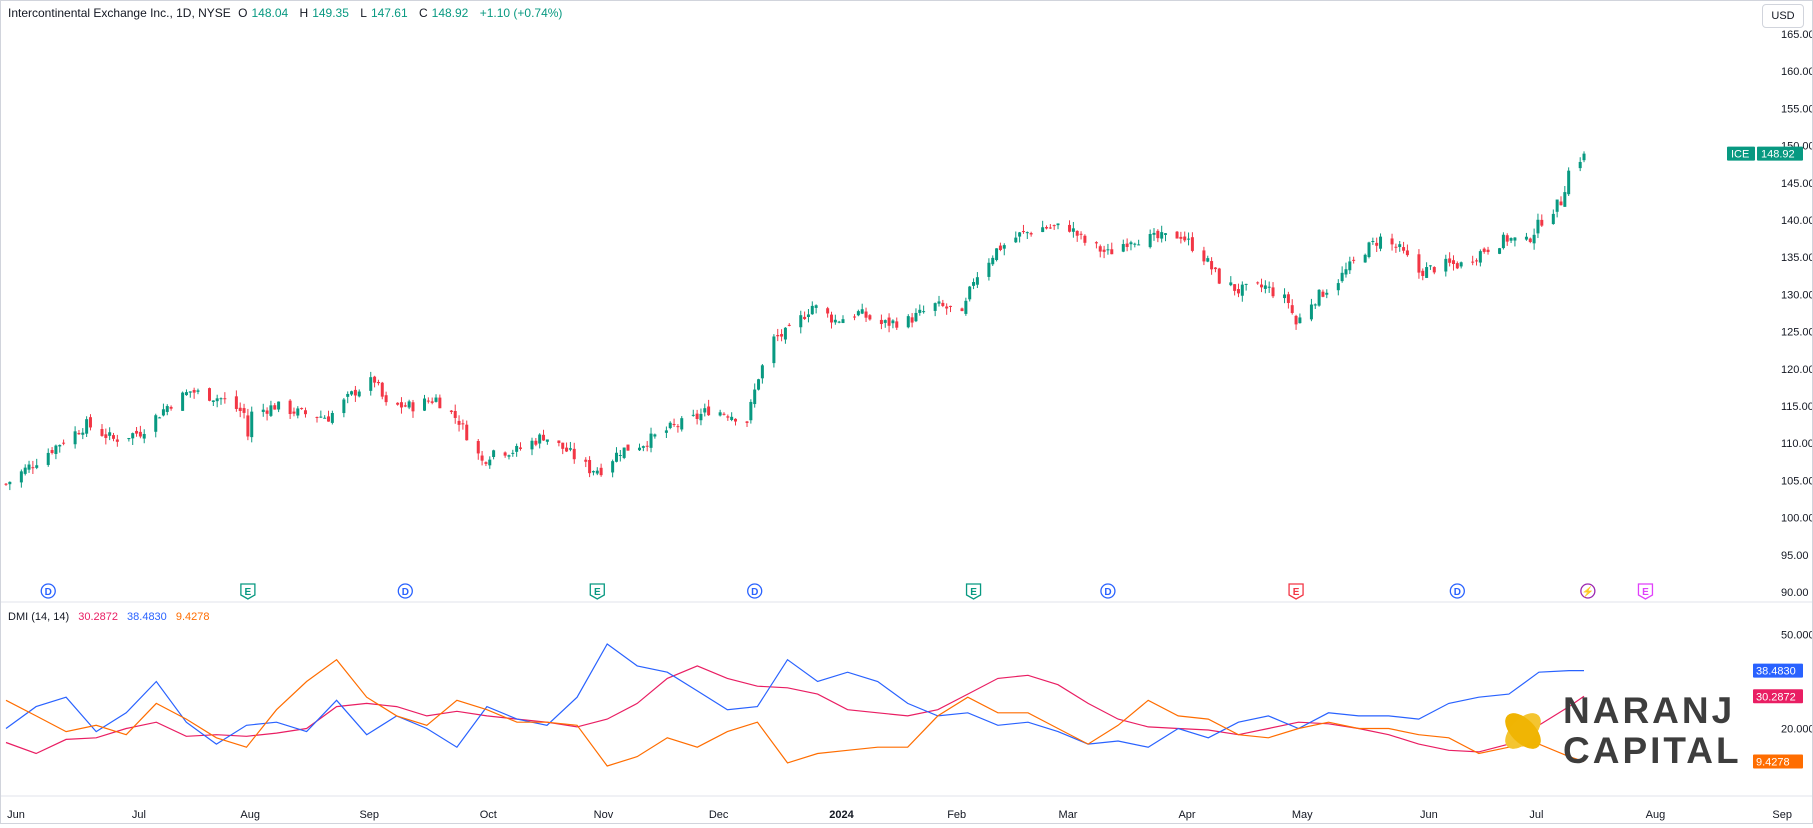 This screenshot has height=828, width=1813. I want to click on time-axis-tick: Jul, so click(1536, 815).